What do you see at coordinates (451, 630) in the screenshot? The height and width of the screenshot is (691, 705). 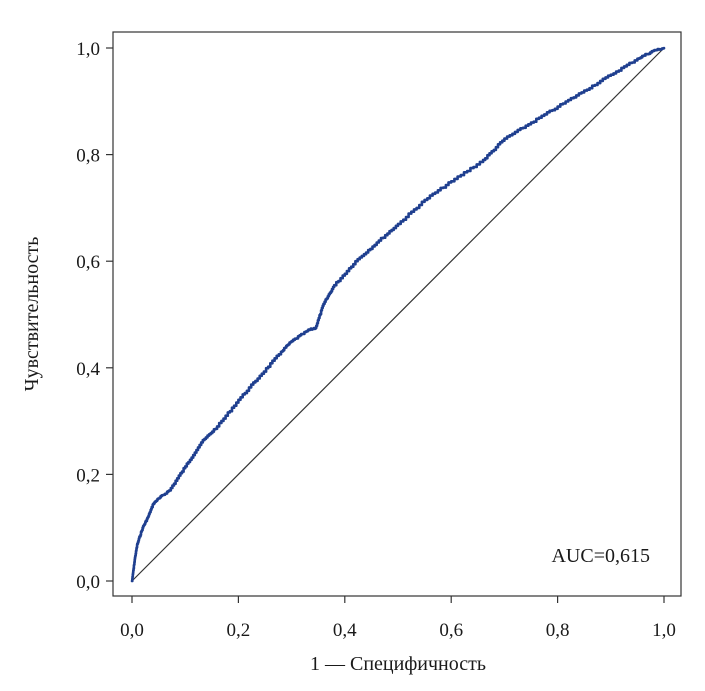 I see `x-tick-label: 0,6` at bounding box center [451, 630].